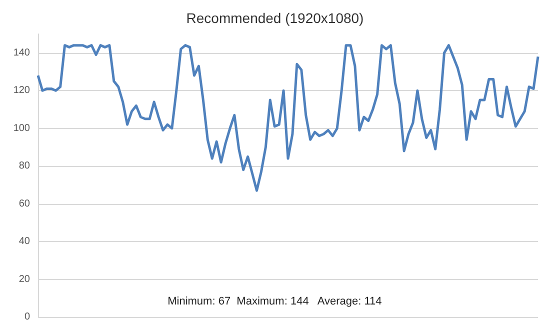 The width and height of the screenshot is (550, 329). What do you see at coordinates (24, 279) in the screenshot?
I see `y-tick-label: 20` at bounding box center [24, 279].